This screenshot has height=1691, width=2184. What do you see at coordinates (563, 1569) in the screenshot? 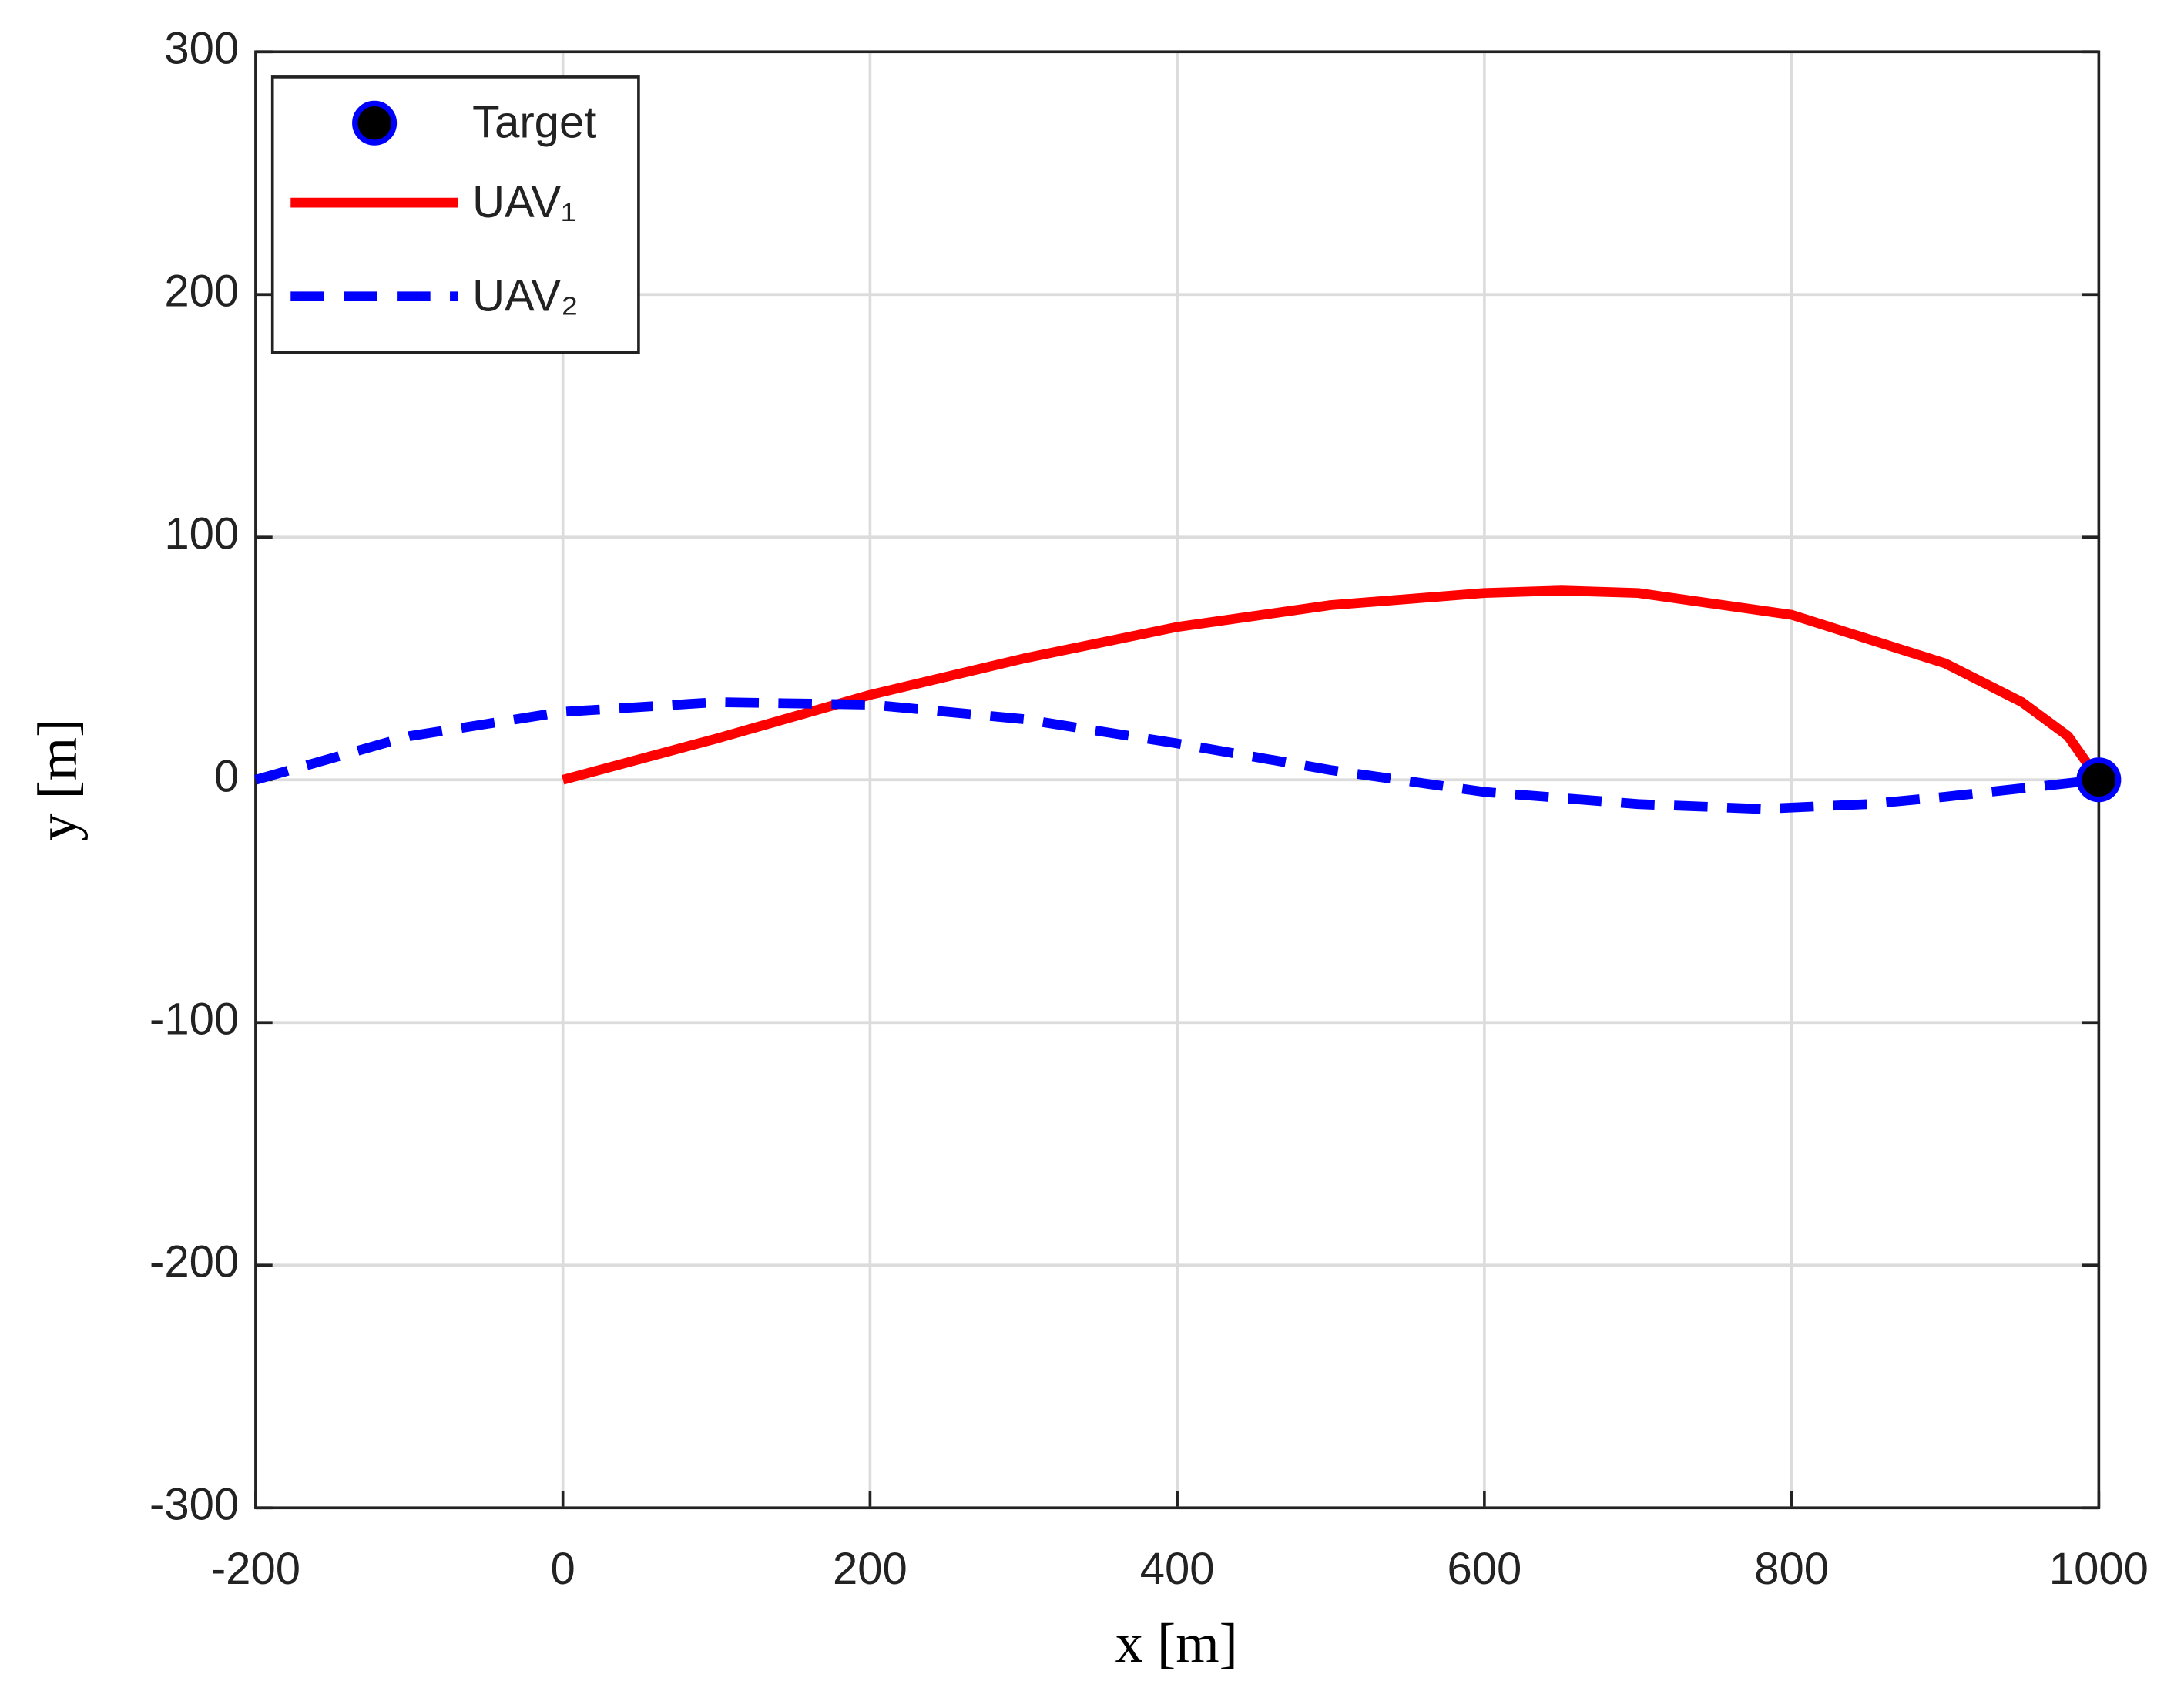
I see `x-tick-label: 0` at bounding box center [563, 1569].